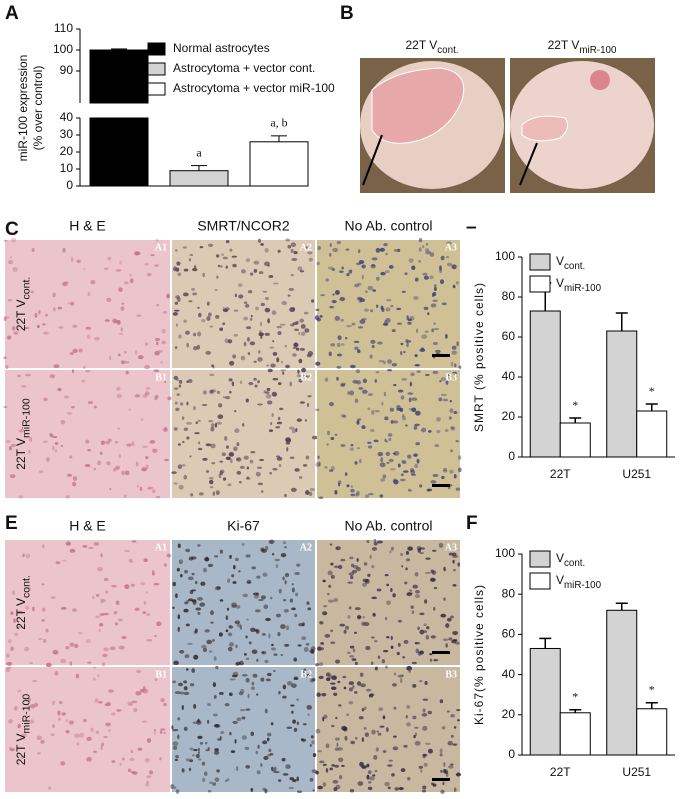  I want to click on y-tick-label: 60, so click(509, 336).